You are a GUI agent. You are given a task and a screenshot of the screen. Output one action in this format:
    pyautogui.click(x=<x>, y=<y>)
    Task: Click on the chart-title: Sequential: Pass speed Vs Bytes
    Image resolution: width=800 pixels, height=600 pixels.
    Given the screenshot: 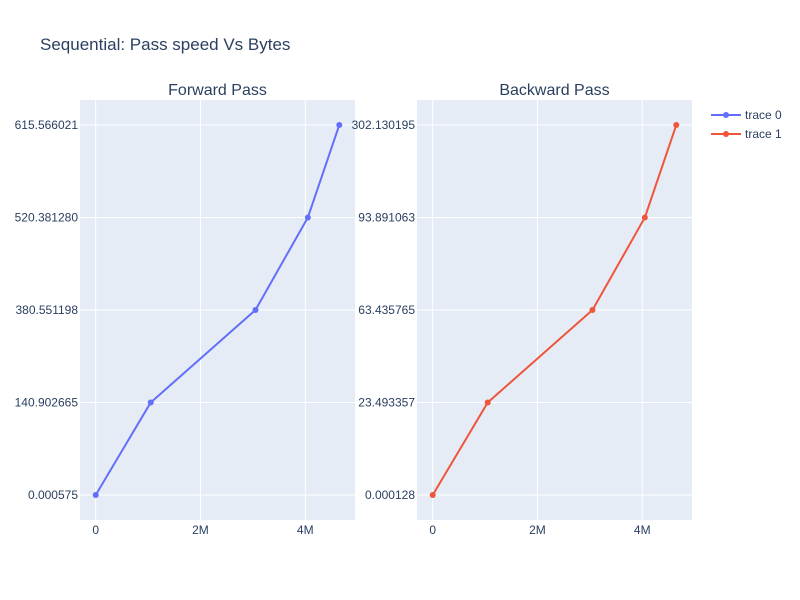 What is the action you would take?
    pyautogui.click(x=165, y=44)
    